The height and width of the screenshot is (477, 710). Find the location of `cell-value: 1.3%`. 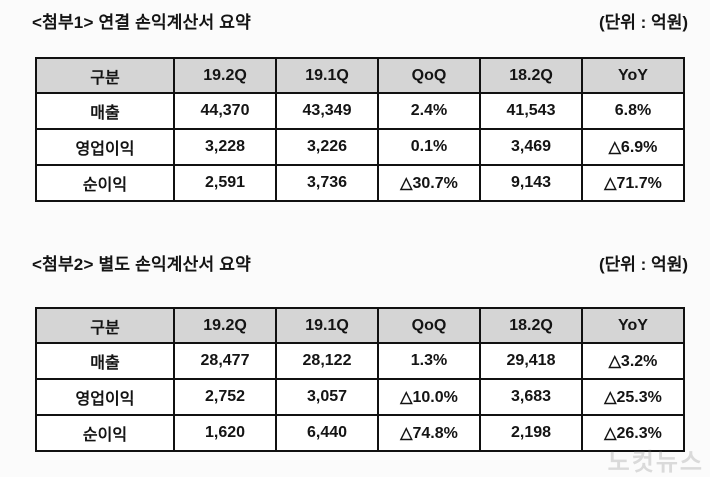

cell-value: 1.3% is located at coordinates (429, 361).